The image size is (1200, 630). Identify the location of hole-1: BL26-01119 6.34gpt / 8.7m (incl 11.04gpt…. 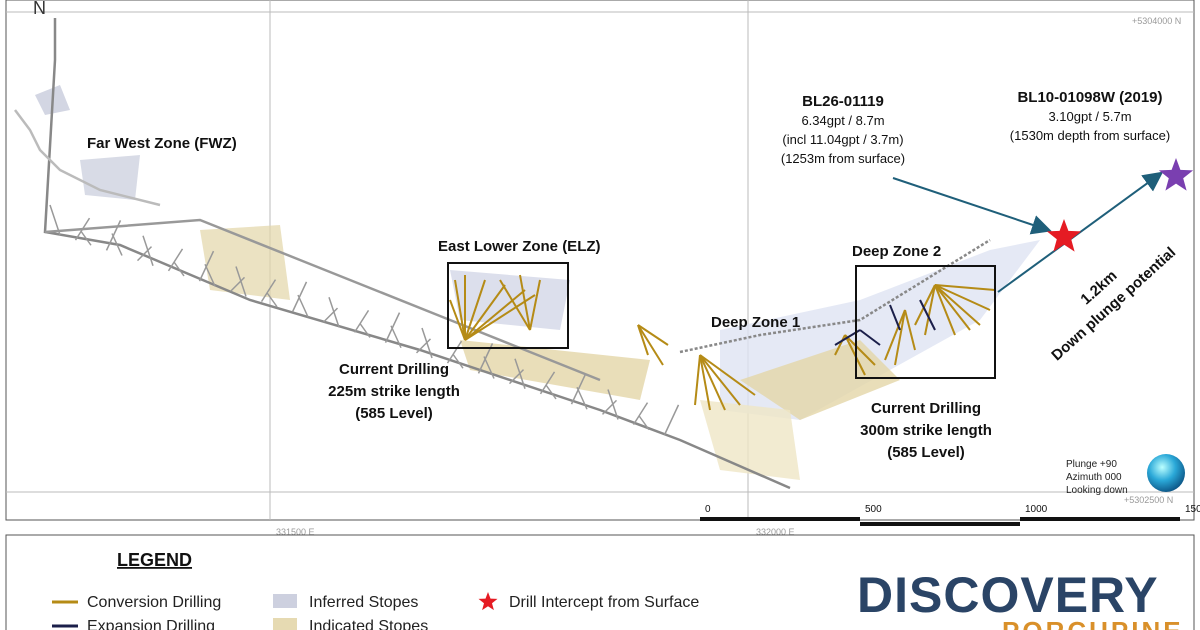
(843, 129).